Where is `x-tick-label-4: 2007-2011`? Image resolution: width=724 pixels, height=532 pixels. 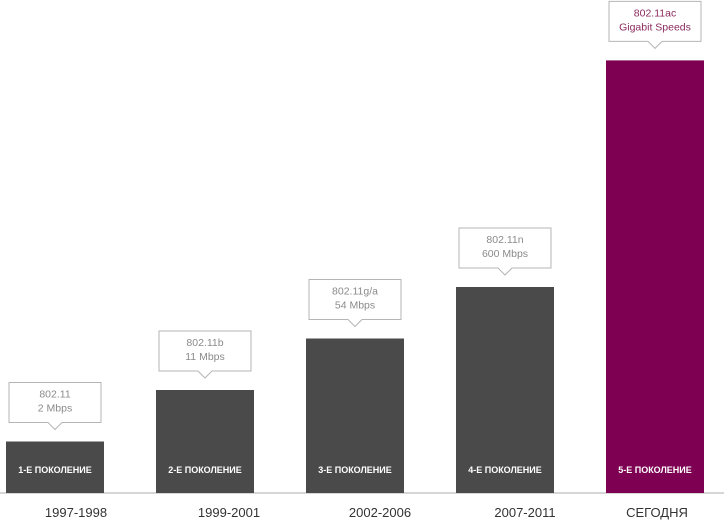 x-tick-label-4: 2007-2011 is located at coordinates (524, 512).